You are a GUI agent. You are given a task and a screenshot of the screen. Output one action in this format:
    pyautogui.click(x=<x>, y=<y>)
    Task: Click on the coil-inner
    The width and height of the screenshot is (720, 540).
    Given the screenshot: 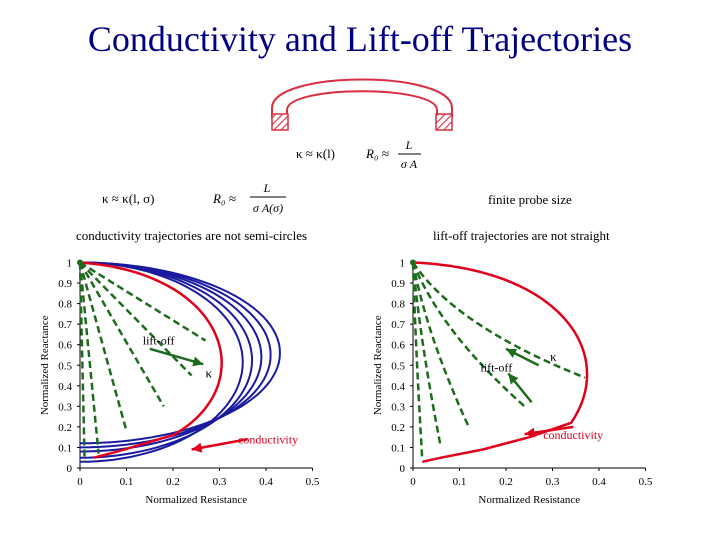 What is the action you would take?
    pyautogui.click(x=362, y=104)
    